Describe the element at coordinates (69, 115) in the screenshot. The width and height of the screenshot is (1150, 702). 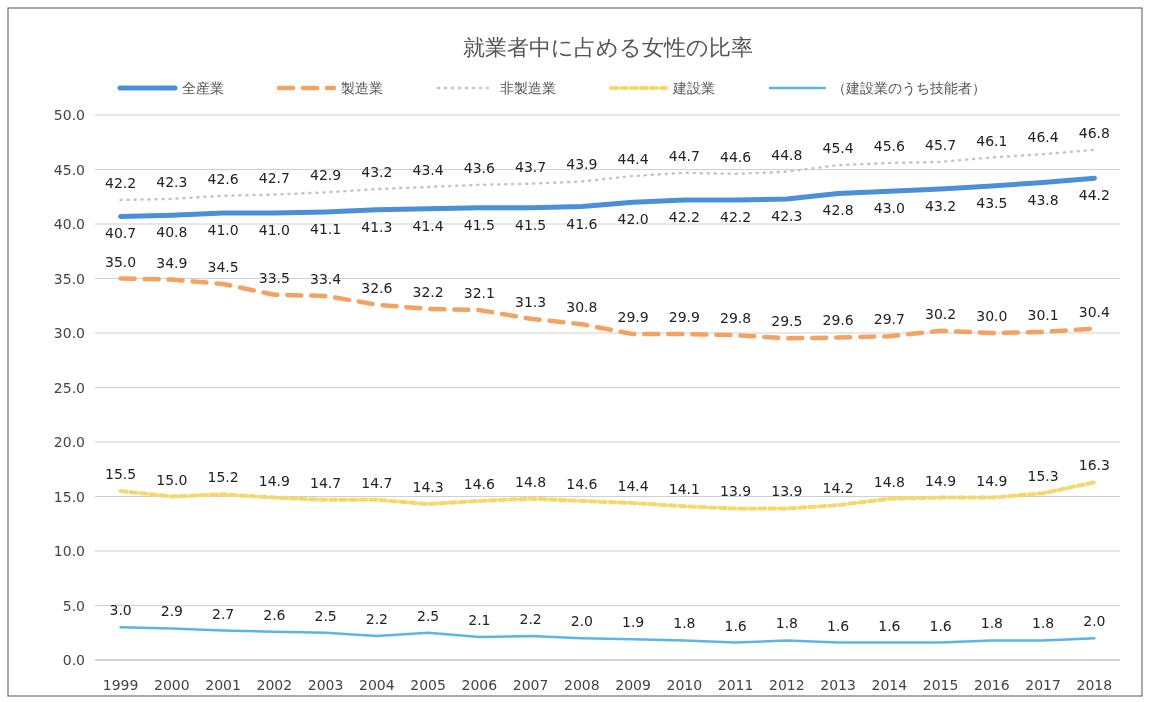
I see `y-tick-label: 50.0` at that location.